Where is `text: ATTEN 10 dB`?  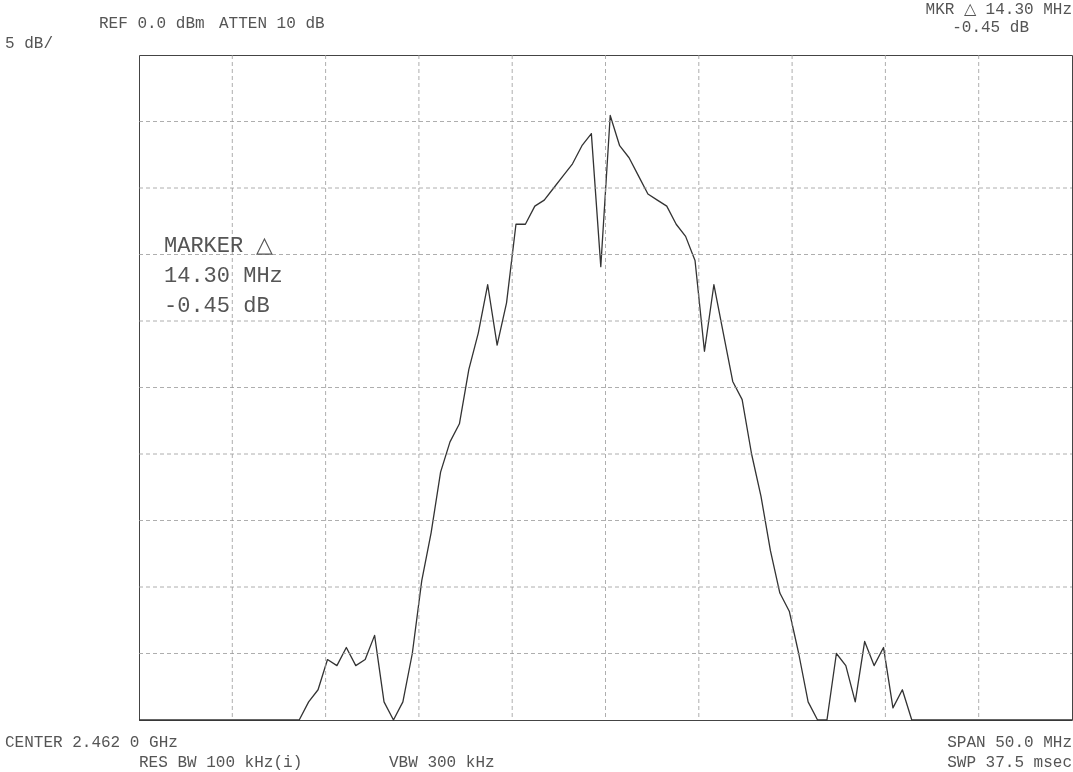 text: ATTEN 10 dB is located at coordinates (272, 24).